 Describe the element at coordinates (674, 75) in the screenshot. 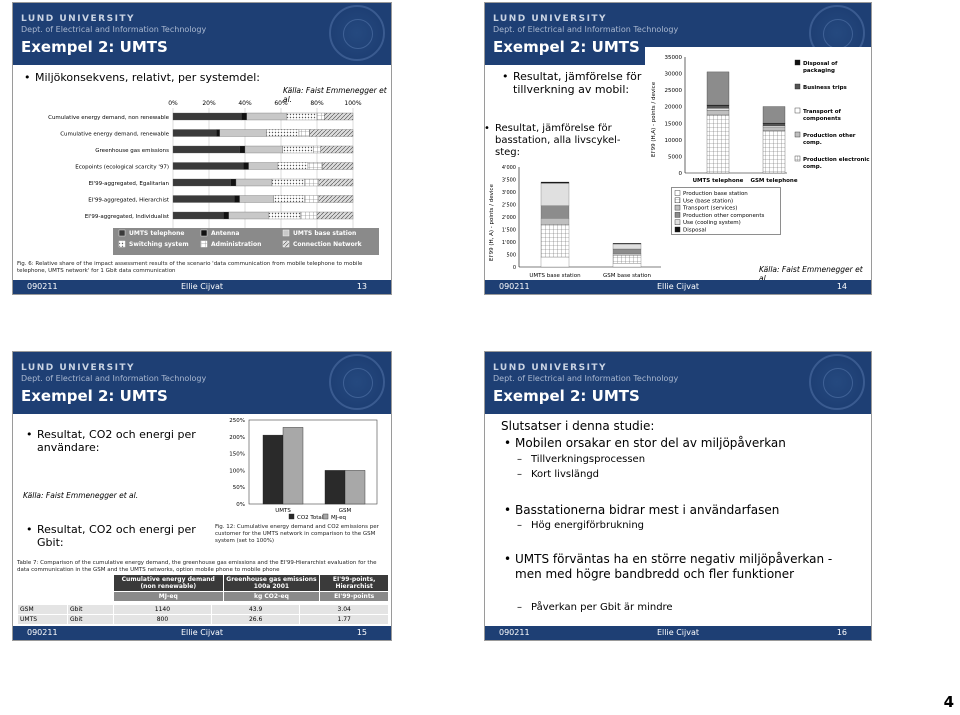

I see `y-tick-label: 30000` at that location.